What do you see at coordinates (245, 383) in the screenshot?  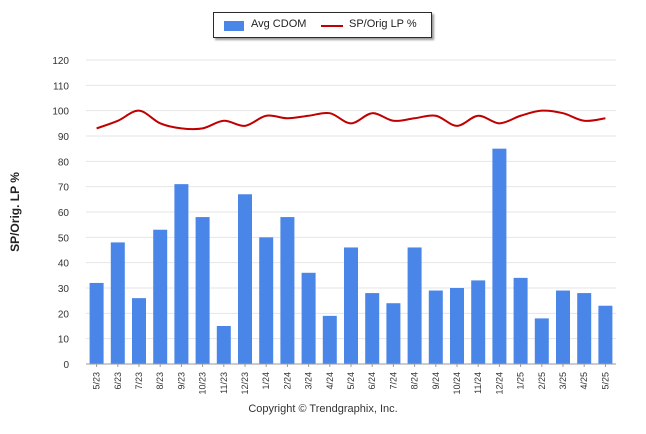 I see `x-tick-label: 12/23` at bounding box center [245, 383].